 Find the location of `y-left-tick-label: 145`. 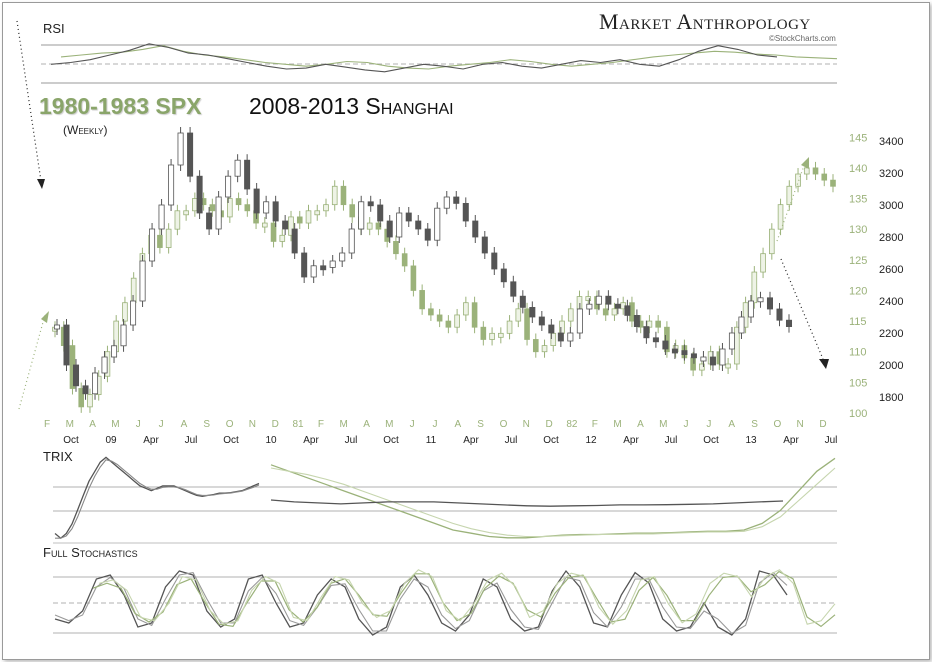

y-left-tick-label: 145 is located at coordinates (858, 138).